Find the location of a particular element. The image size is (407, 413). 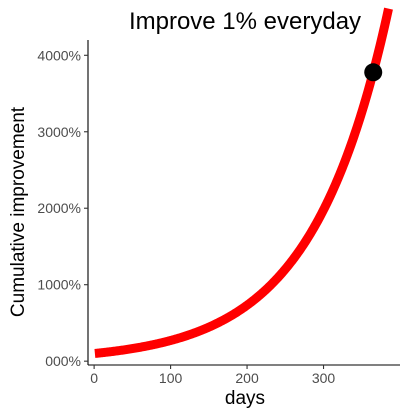

x-axis-title: days is located at coordinates (245, 398).